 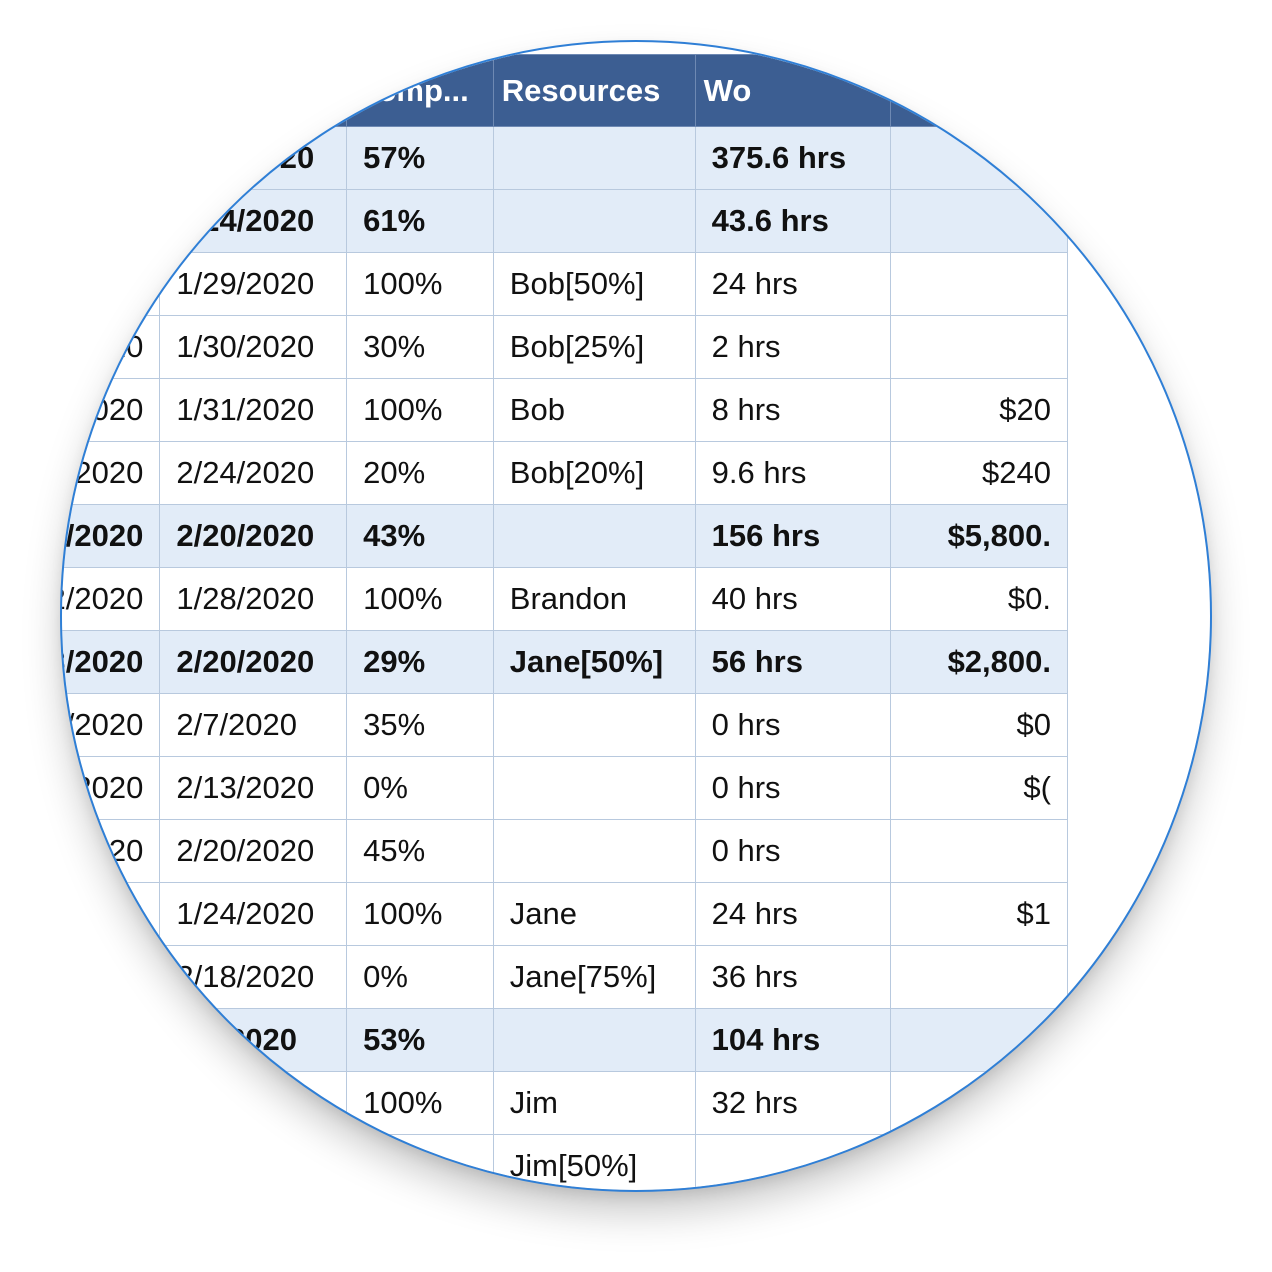 I want to click on cell-work: 9.6 hrs, so click(x=793, y=473).